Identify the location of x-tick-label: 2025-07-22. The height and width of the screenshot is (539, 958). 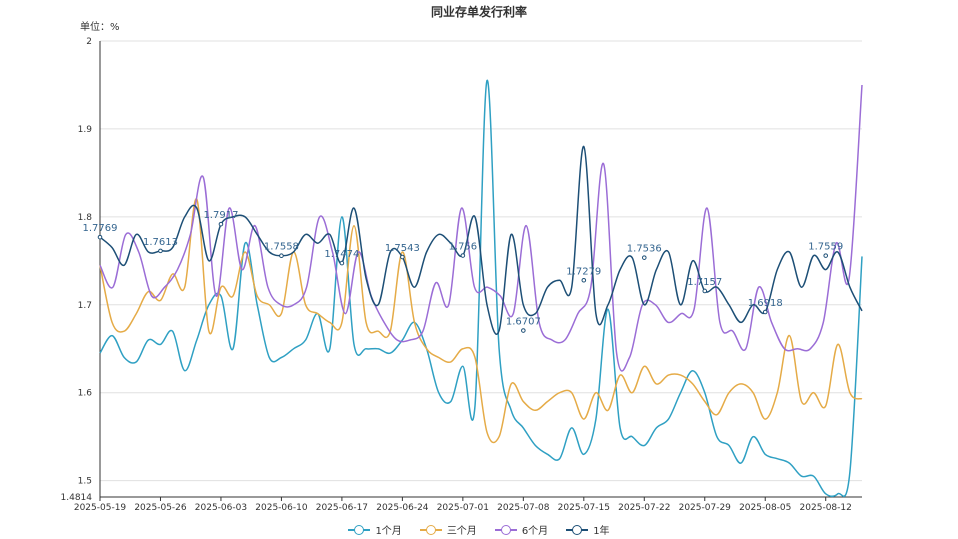
(644, 508).